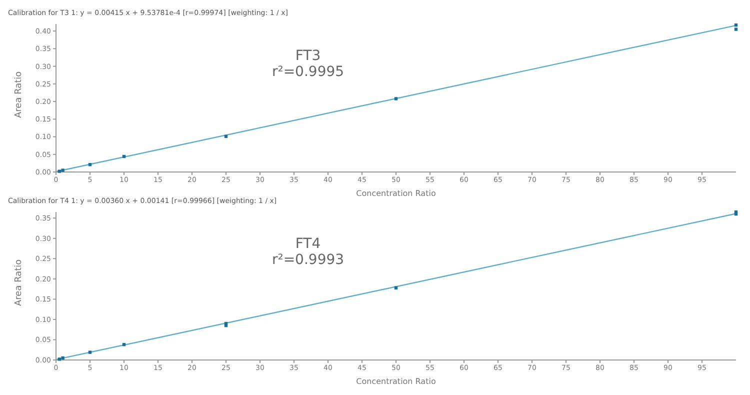 Image resolution: width=750 pixels, height=395 pixels. What do you see at coordinates (308, 56) in the screenshot?
I see `annotation: FT3` at bounding box center [308, 56].